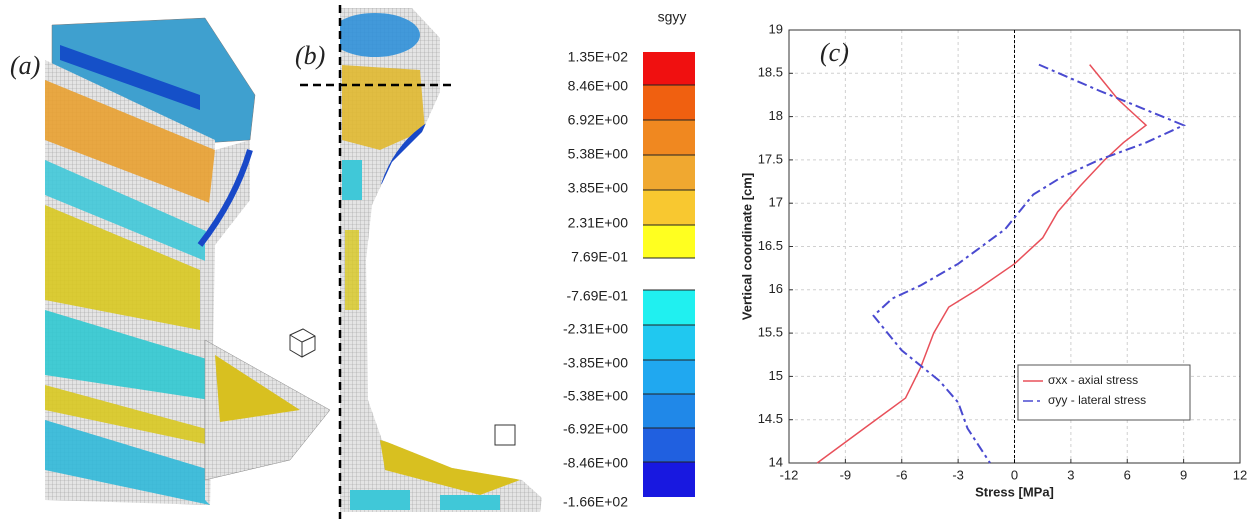 Image resolution: width=1258 pixels, height=519 pixels. Describe the element at coordinates (776, 28) in the screenshot. I see `y-tick-label: 19` at that location.